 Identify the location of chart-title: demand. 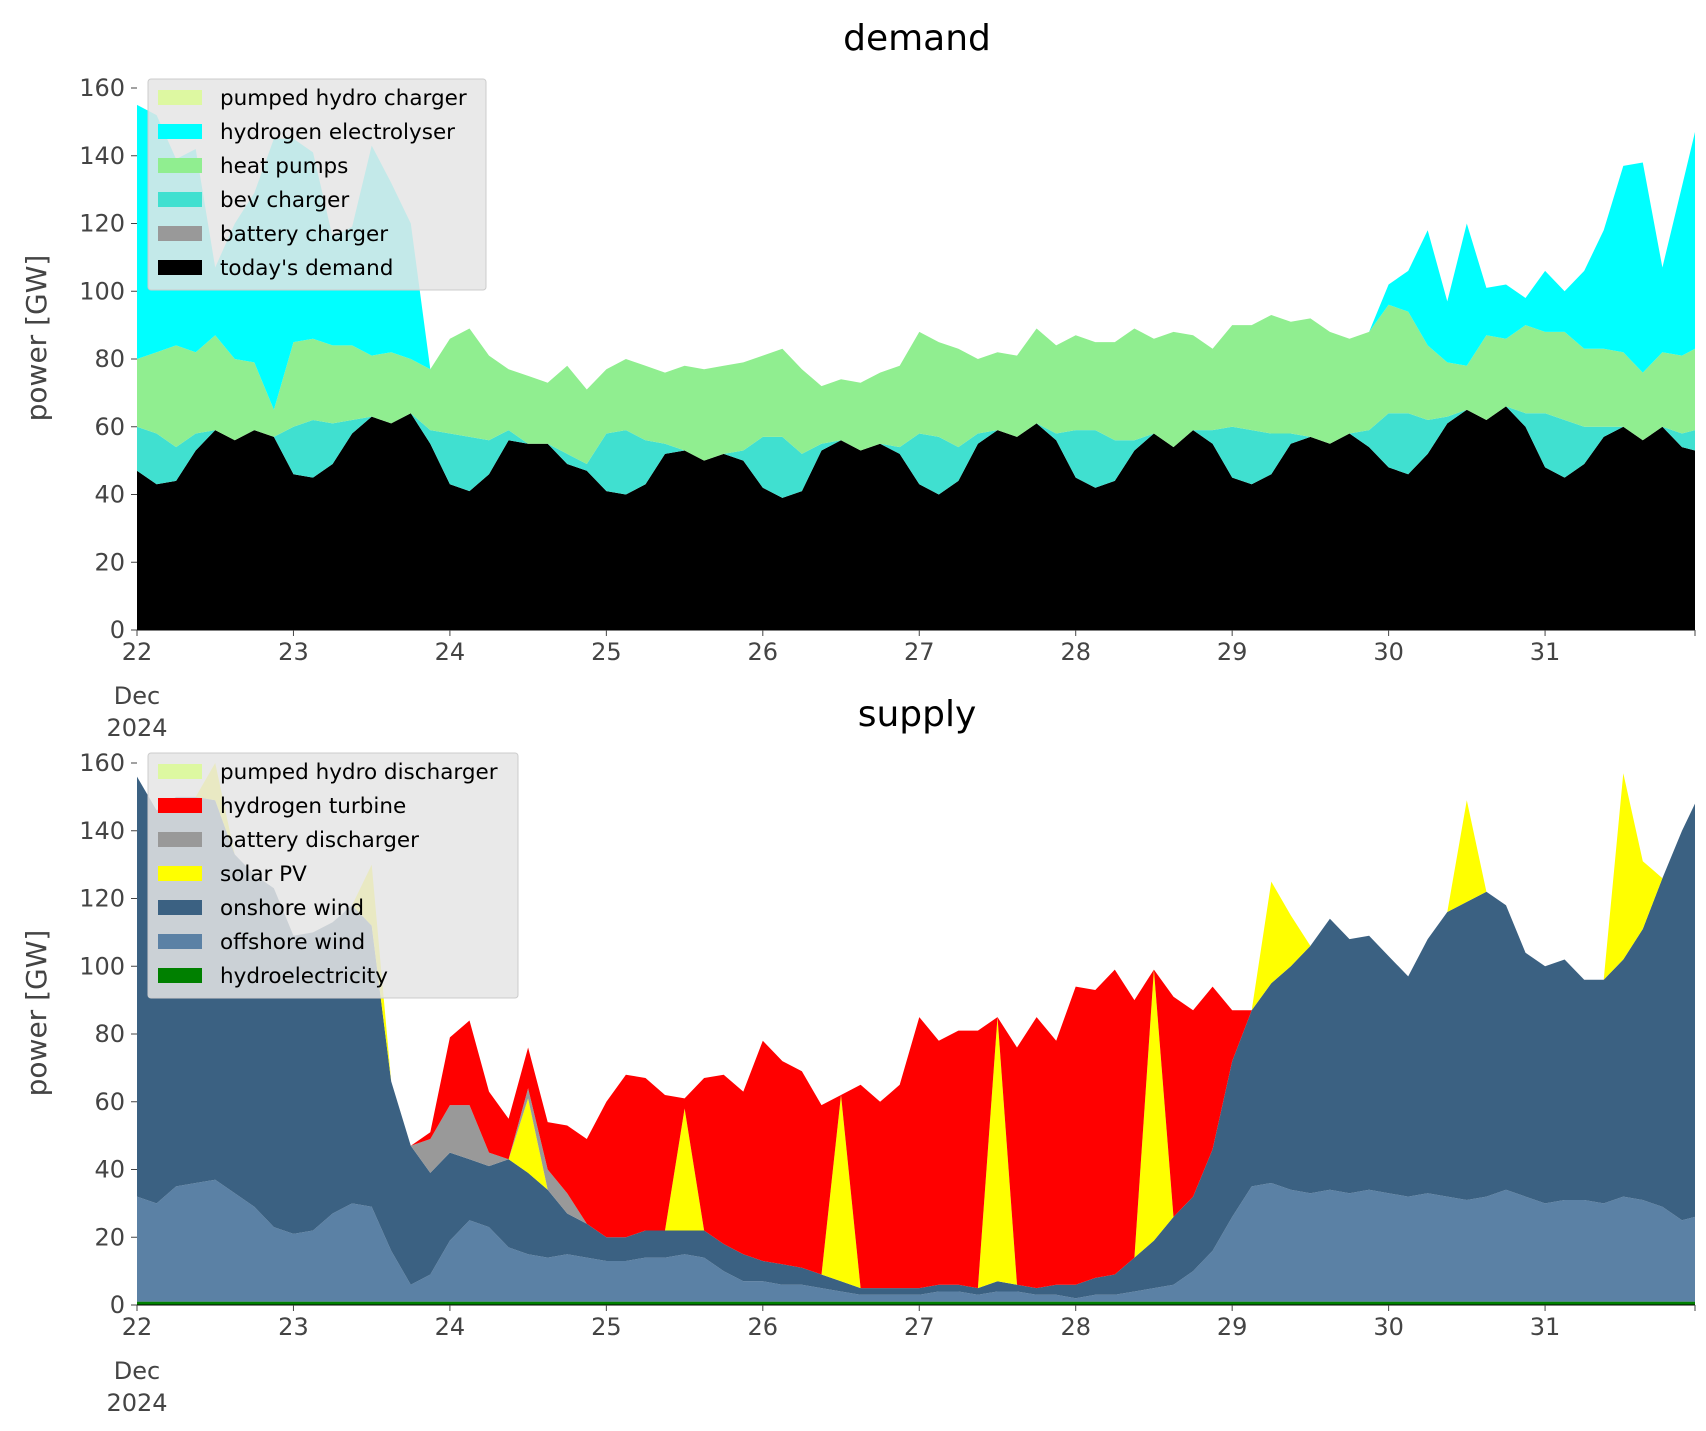
(917, 38).